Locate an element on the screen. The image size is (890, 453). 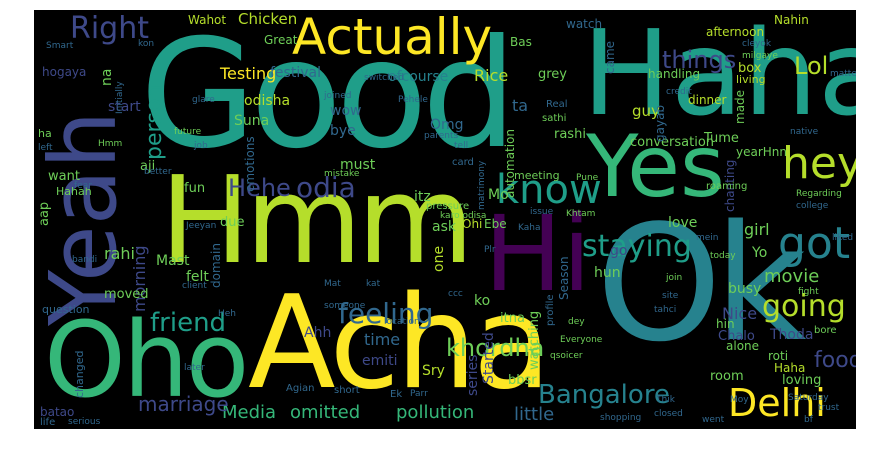
word-parr: Parr is located at coordinates (419, 394).